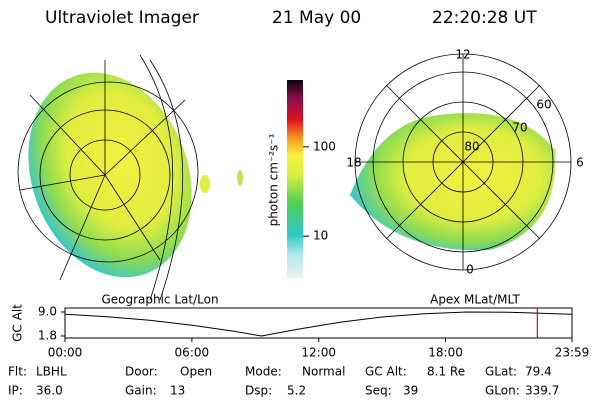  What do you see at coordinates (296, 391) in the screenshot?
I see `field-value: 5.2` at bounding box center [296, 391].